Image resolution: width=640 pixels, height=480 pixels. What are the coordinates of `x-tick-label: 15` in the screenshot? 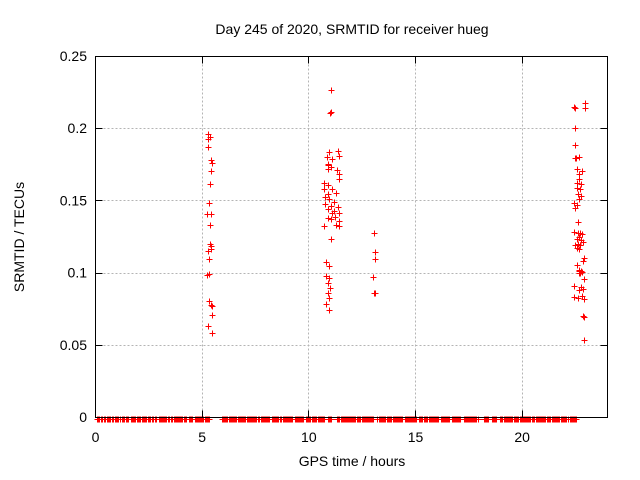 It's located at (416, 437).